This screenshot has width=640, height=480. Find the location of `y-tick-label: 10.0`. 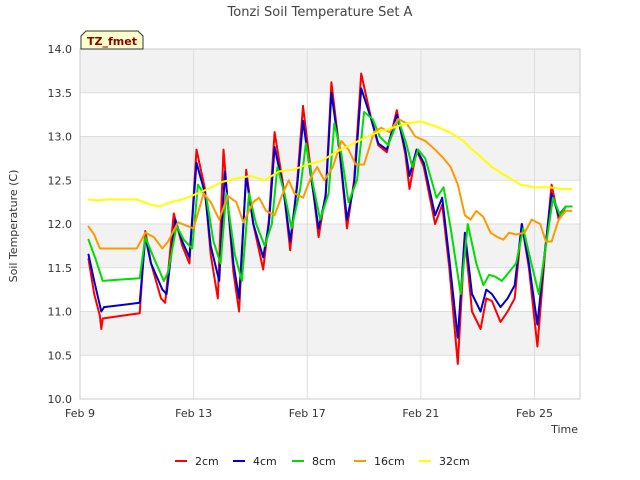

y-tick-label: 10.0 is located at coordinates (60, 399).